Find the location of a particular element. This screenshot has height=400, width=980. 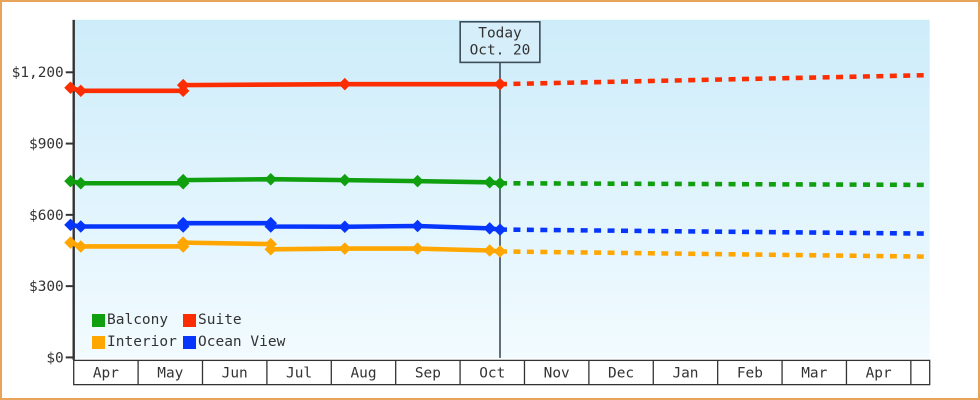

y-axis-tick-label: $900 is located at coordinates (46, 145).